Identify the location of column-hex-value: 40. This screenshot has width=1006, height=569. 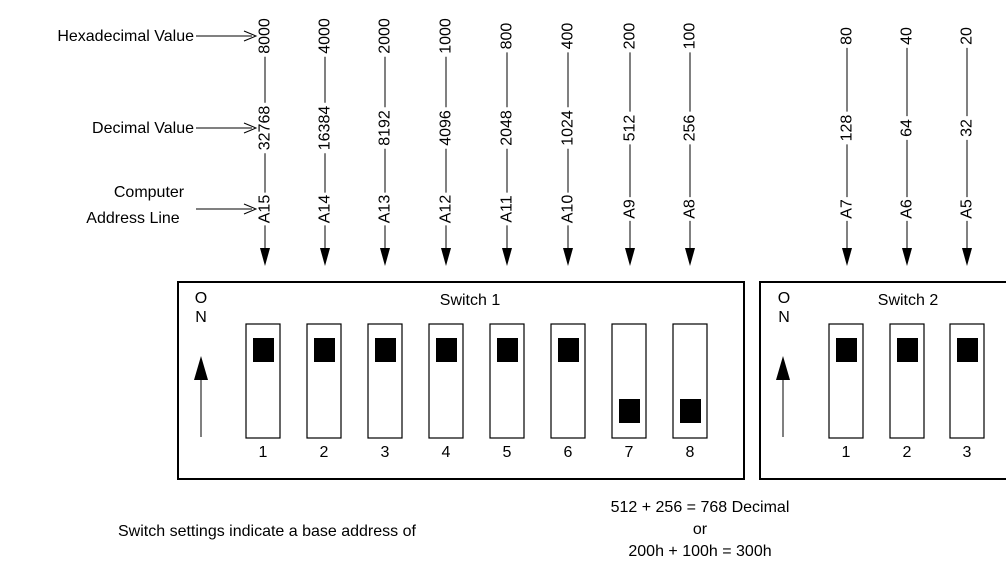
(907, 36).